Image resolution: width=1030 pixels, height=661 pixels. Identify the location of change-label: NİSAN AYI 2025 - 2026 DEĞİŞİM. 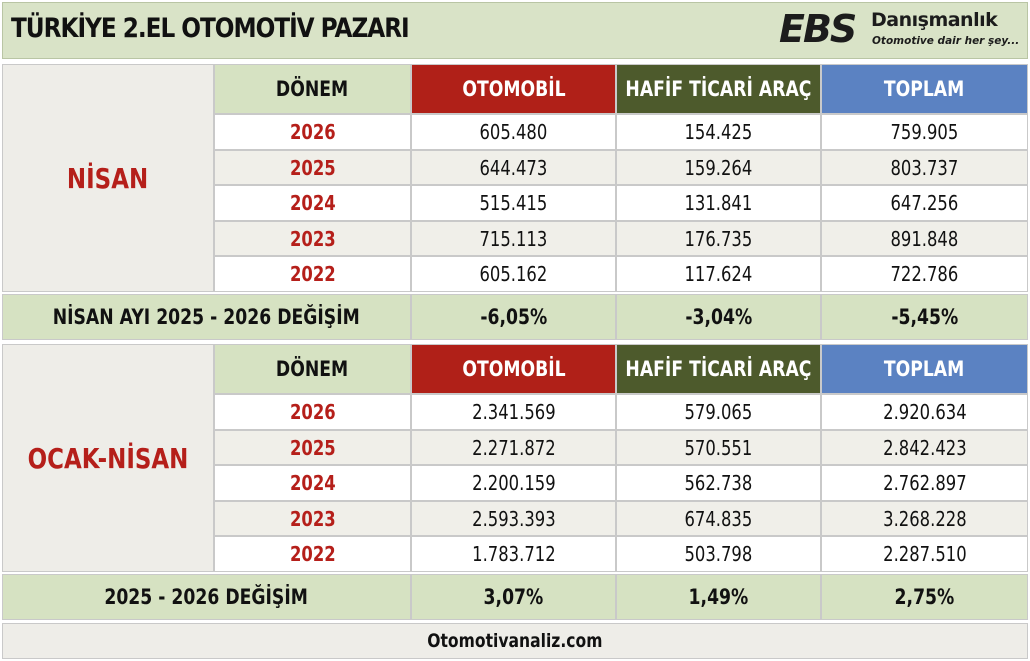
(206, 317).